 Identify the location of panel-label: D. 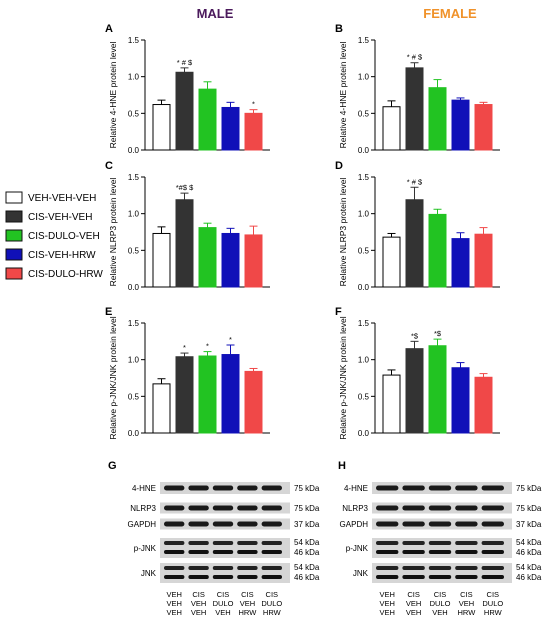
(339, 166).